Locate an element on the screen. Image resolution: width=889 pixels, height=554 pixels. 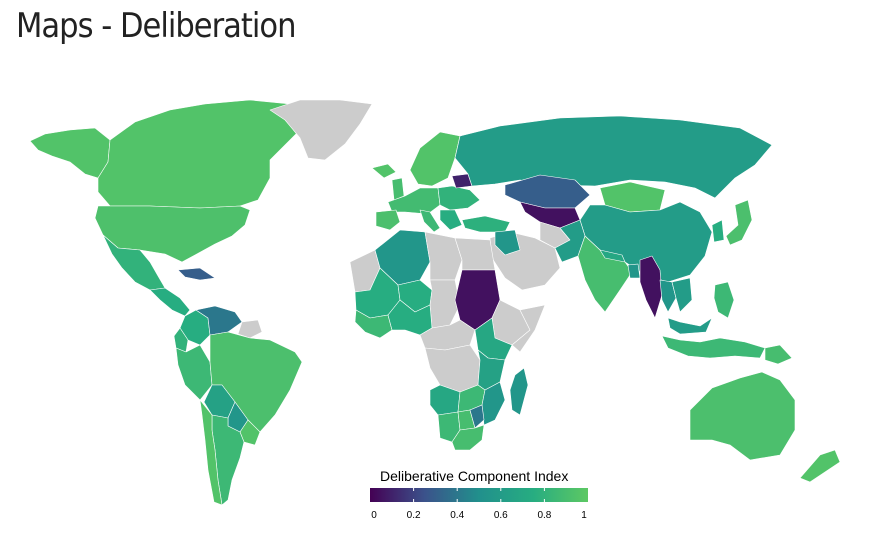
legend-tick-label: 0.4 is located at coordinates (457, 515).